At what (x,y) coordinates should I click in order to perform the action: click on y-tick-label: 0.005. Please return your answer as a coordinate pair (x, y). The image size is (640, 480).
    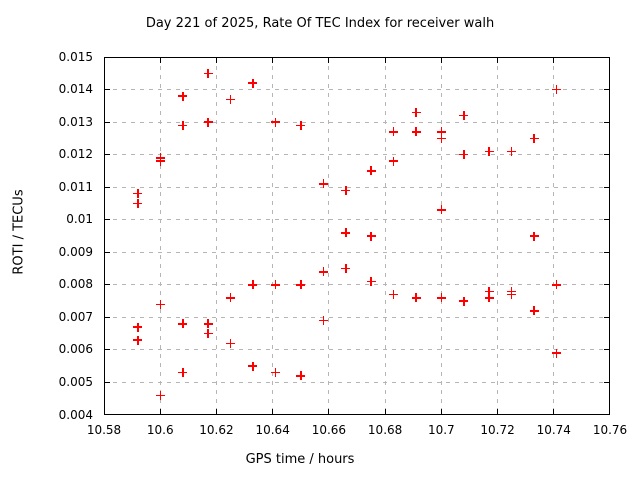
    Looking at the image, I should click on (75, 381).